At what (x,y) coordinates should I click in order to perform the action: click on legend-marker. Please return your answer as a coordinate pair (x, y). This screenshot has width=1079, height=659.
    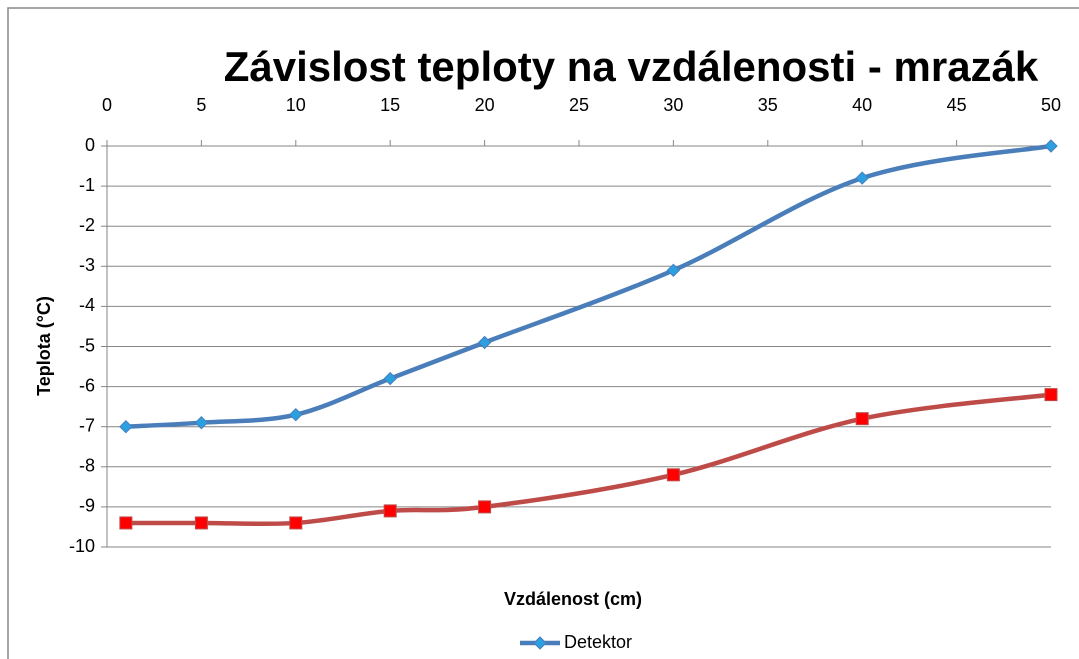
    Looking at the image, I should click on (540, 643).